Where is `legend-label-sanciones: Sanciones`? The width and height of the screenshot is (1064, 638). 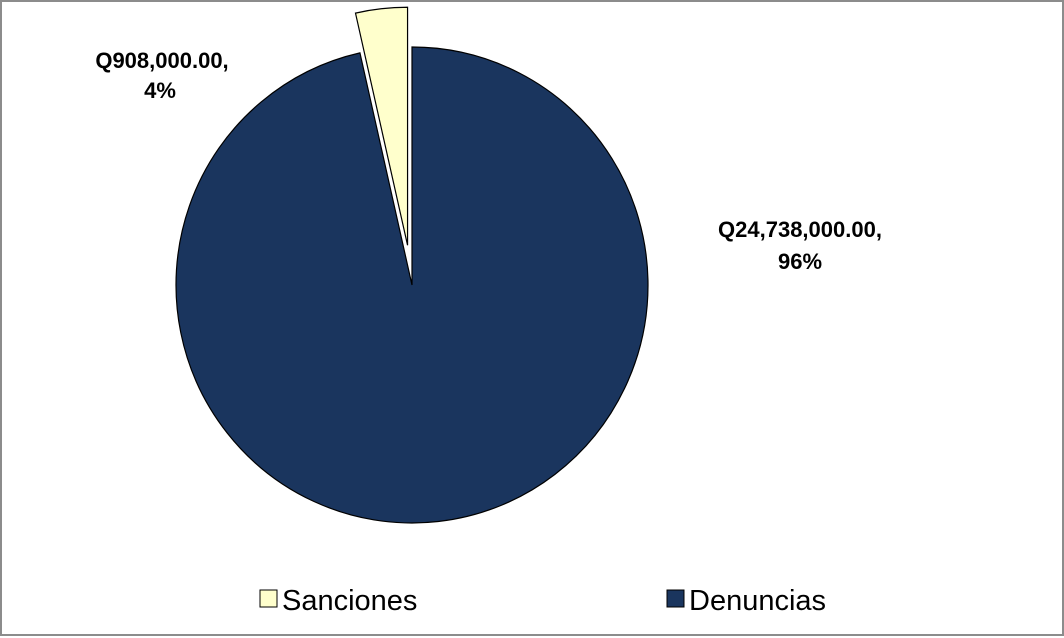
legend-label-sanciones: Sanciones is located at coordinates (349, 601).